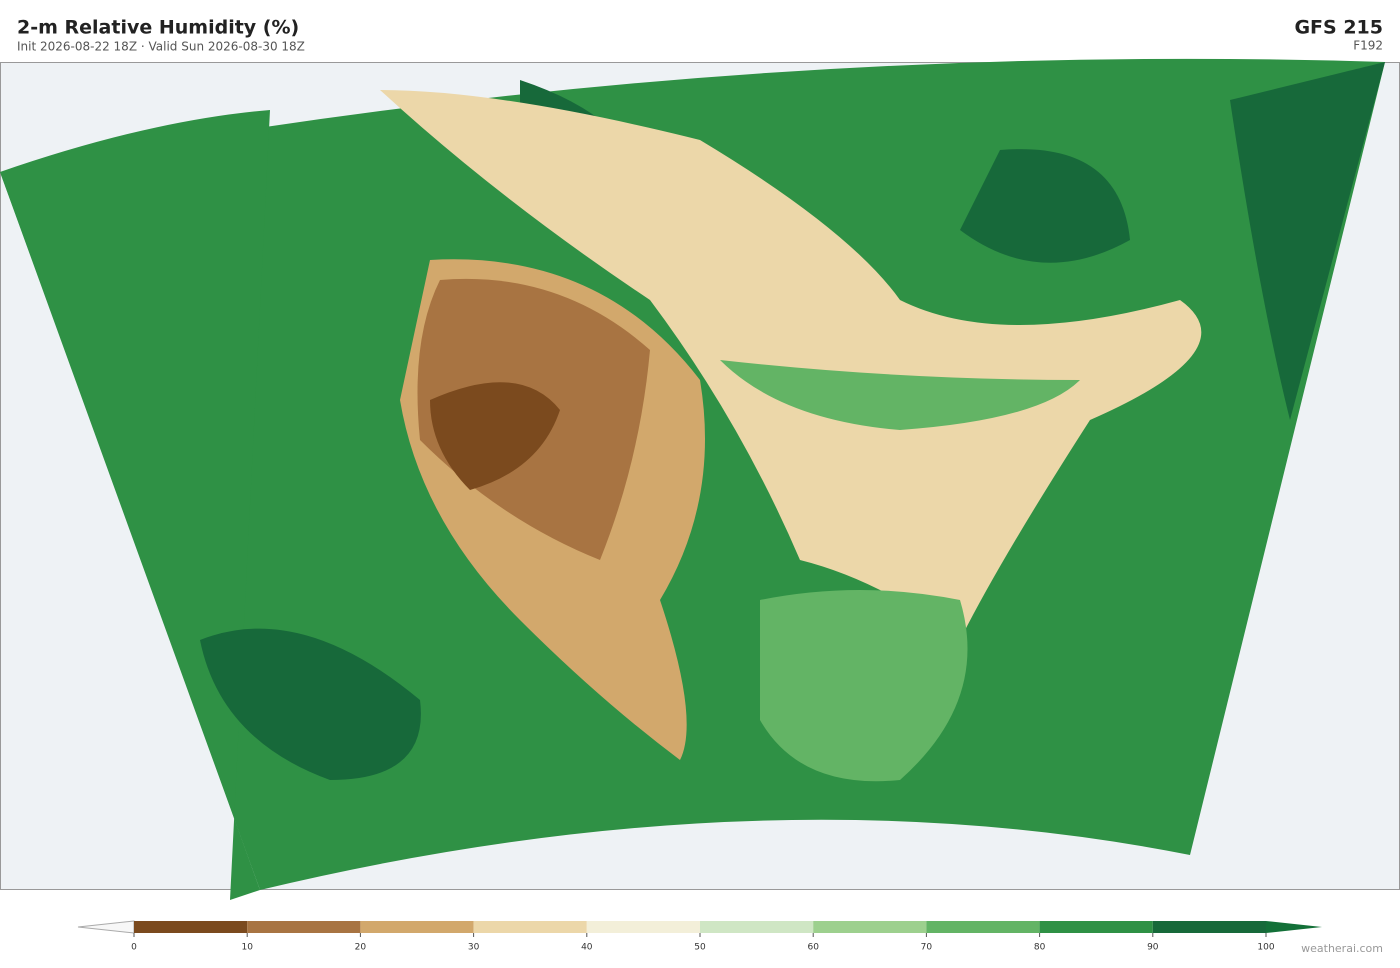 This screenshot has width=1400, height=968. I want to click on colorbar-tick-label: 100, so click(1265, 948).